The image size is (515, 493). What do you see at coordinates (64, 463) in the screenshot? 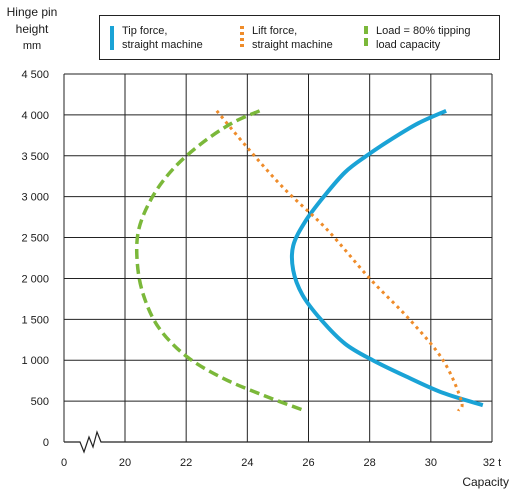
I see `x-tick-label: 0` at bounding box center [64, 463].